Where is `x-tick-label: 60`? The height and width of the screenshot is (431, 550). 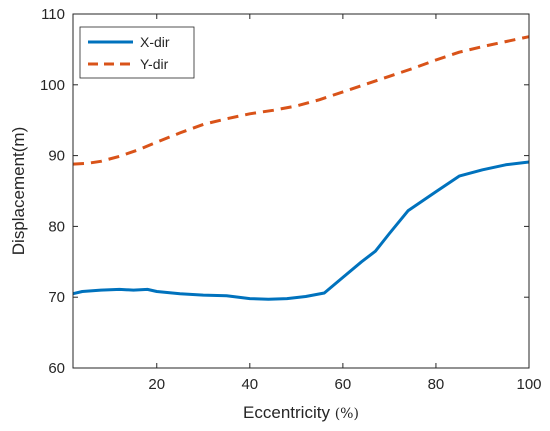
x-tick-label: 60 is located at coordinates (343, 384).